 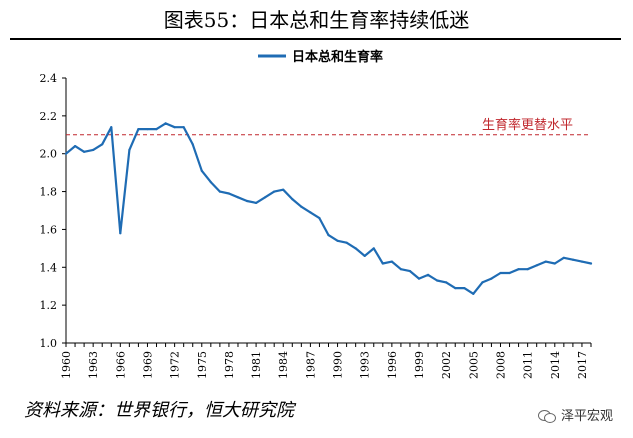 What do you see at coordinates (66, 365) in the screenshot?
I see `x-tick-label: 1960` at bounding box center [66, 365].